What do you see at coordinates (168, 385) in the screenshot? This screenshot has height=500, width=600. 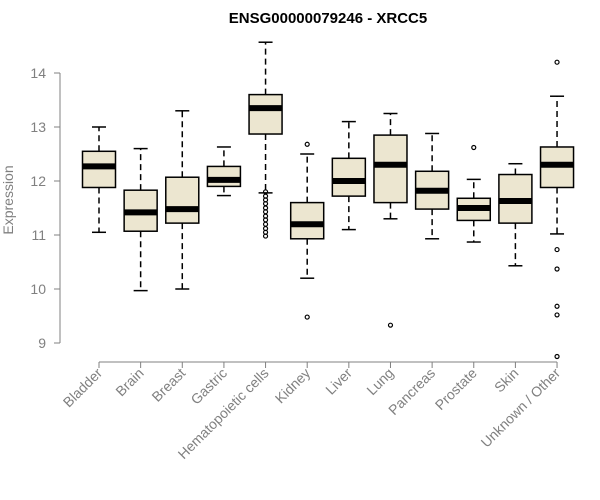 I see `x-tick-label: Breast` at bounding box center [168, 385].